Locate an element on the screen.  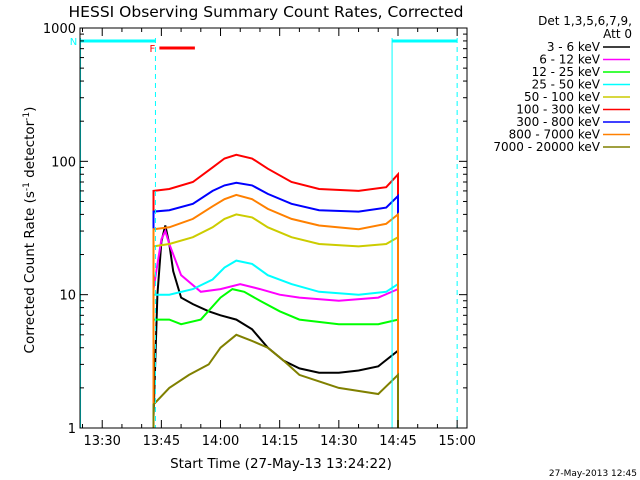
legend-label: 3 - 6 keV is located at coordinates (574, 47).